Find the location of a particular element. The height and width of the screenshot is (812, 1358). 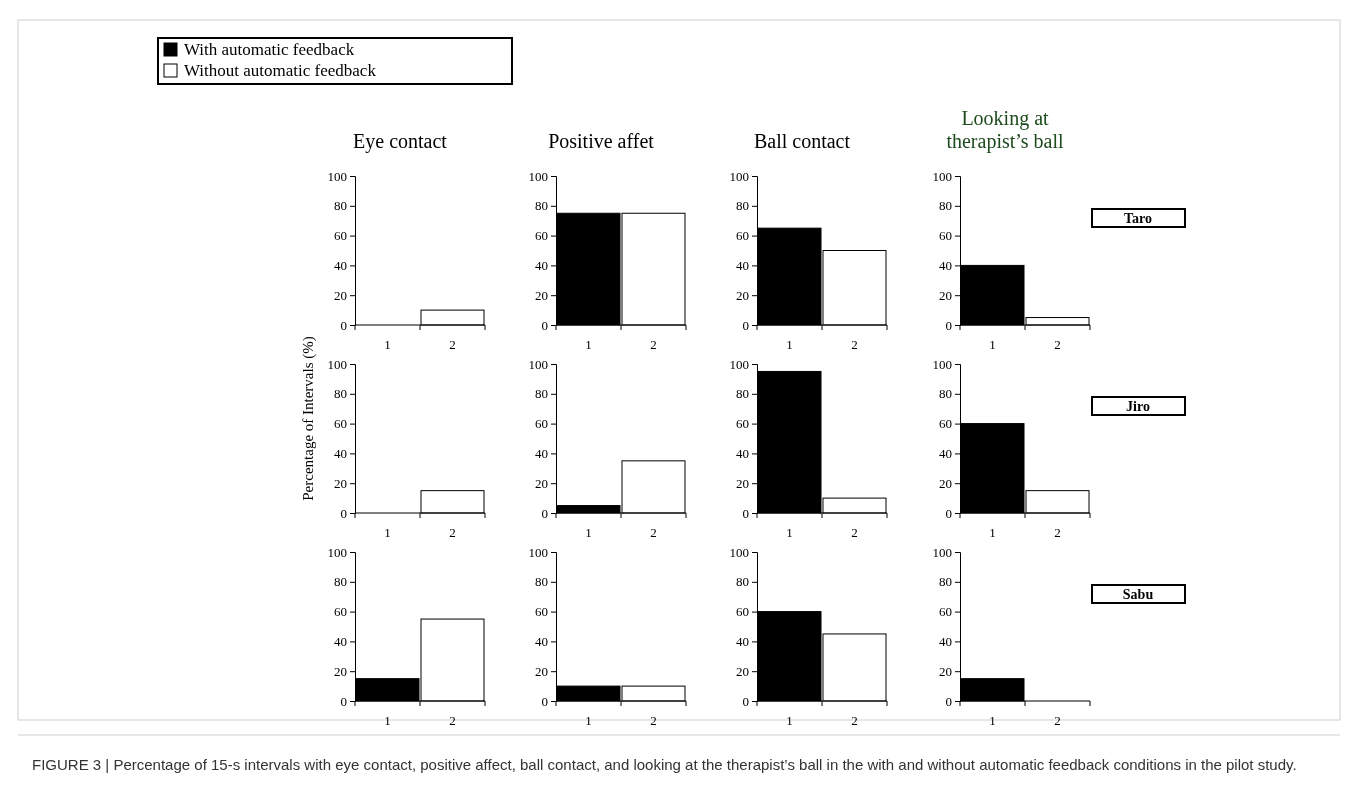

legend-label: Without automatic feedback is located at coordinates (280, 70).